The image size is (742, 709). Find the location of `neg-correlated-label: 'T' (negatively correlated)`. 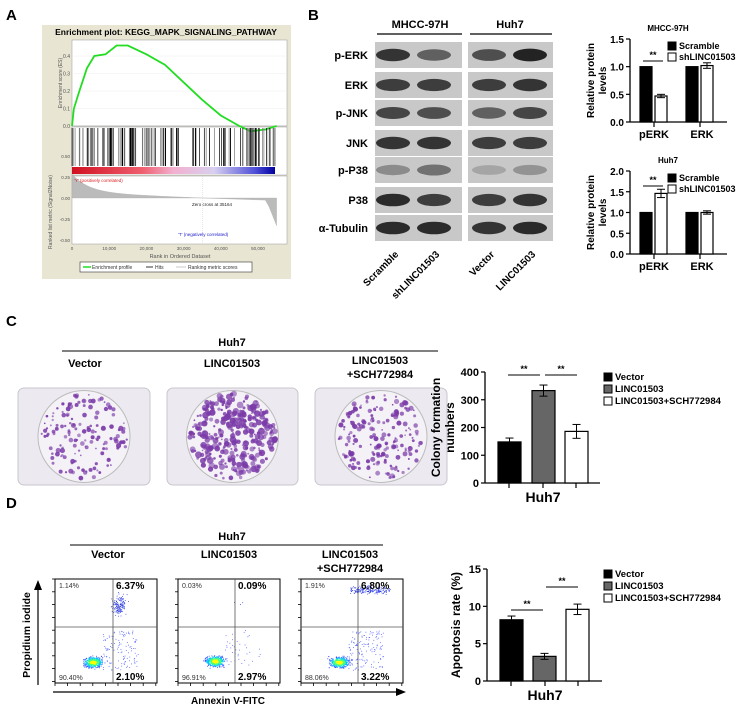

neg-correlated-label: 'T' (negatively correlated) is located at coordinates (203, 234).